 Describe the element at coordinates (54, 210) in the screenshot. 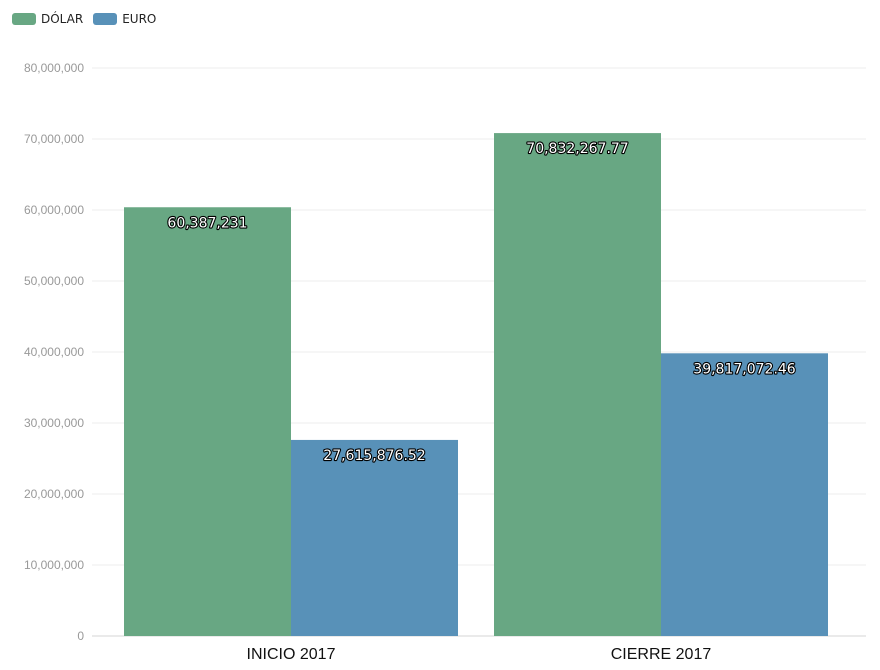

I see `y-tick-label: 60,000,000` at that location.